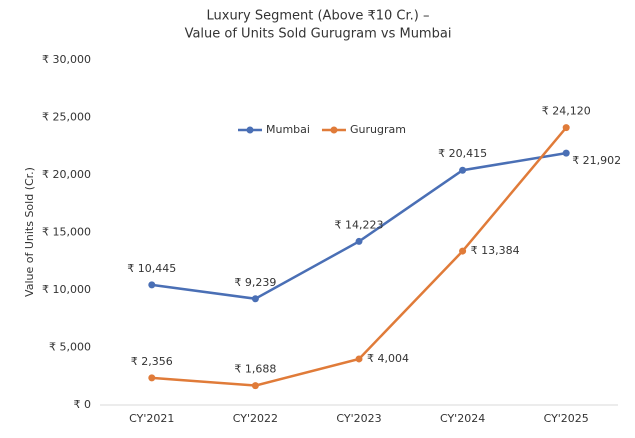  What do you see at coordinates (318, 16) in the screenshot?
I see `chart-title: Luxury Segment (Above ₹10 Cr.) –` at bounding box center [318, 16].